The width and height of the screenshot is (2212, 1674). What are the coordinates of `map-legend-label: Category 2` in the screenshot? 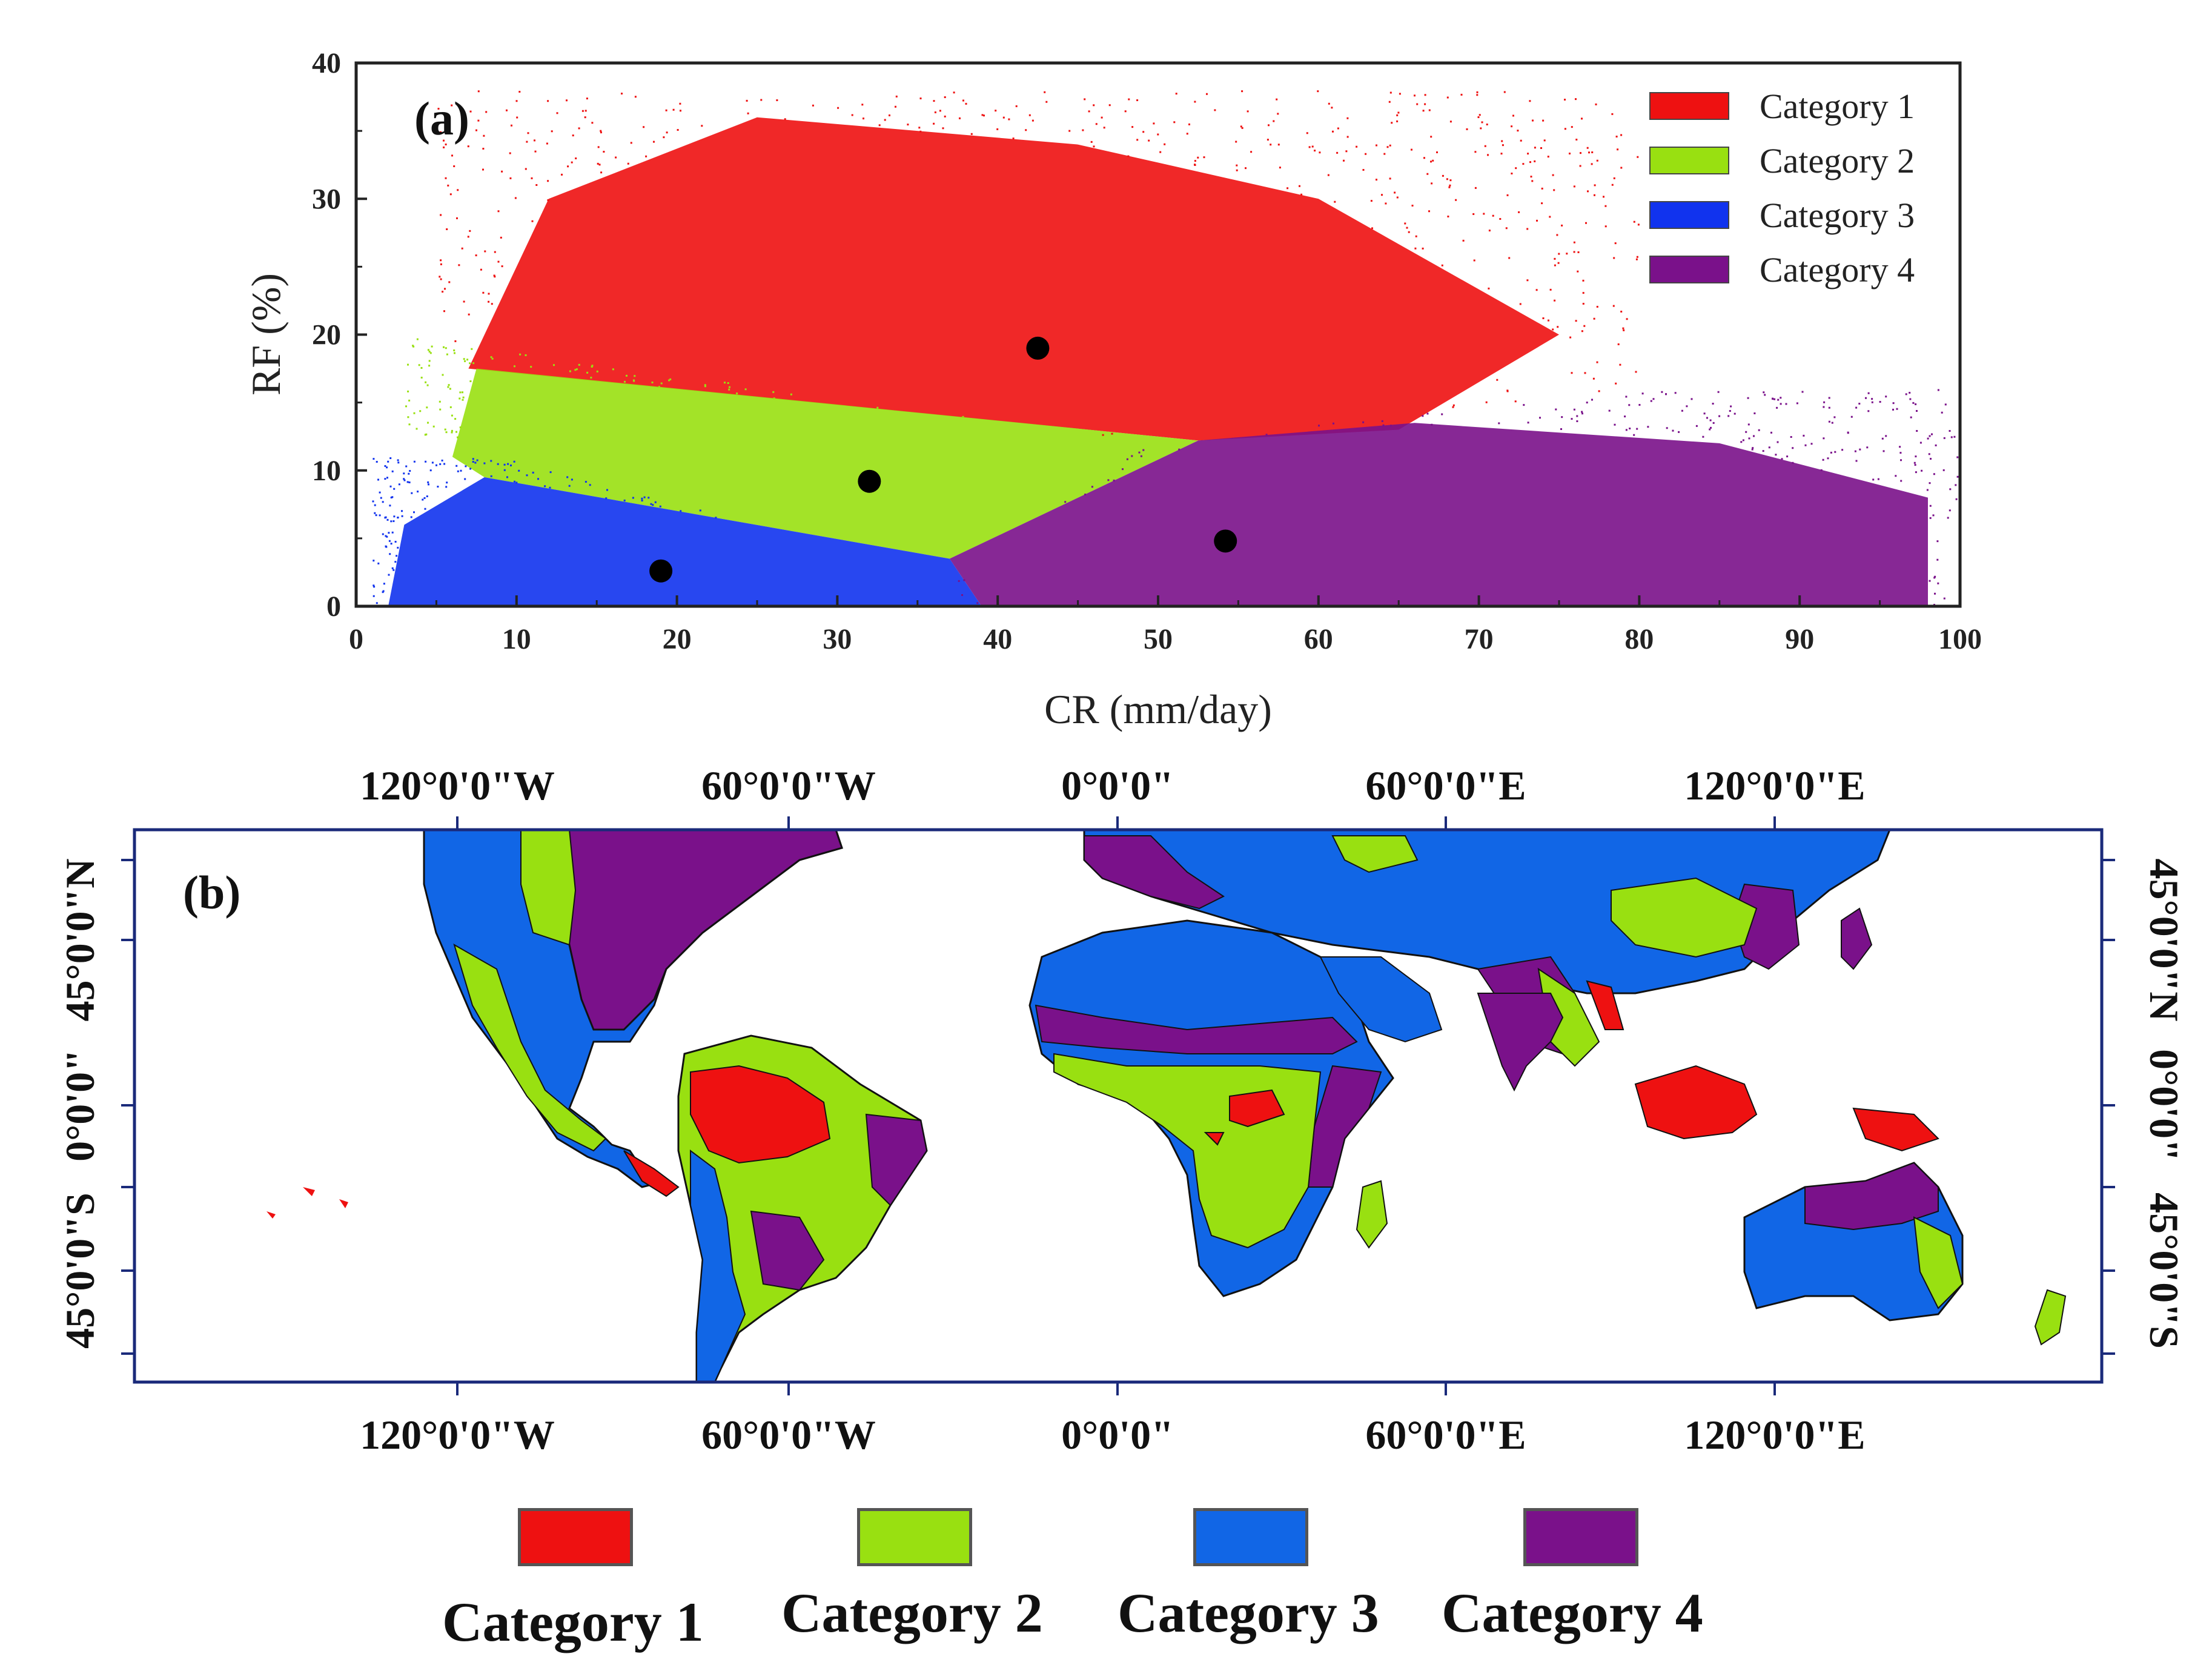 It's located at (912, 1613).